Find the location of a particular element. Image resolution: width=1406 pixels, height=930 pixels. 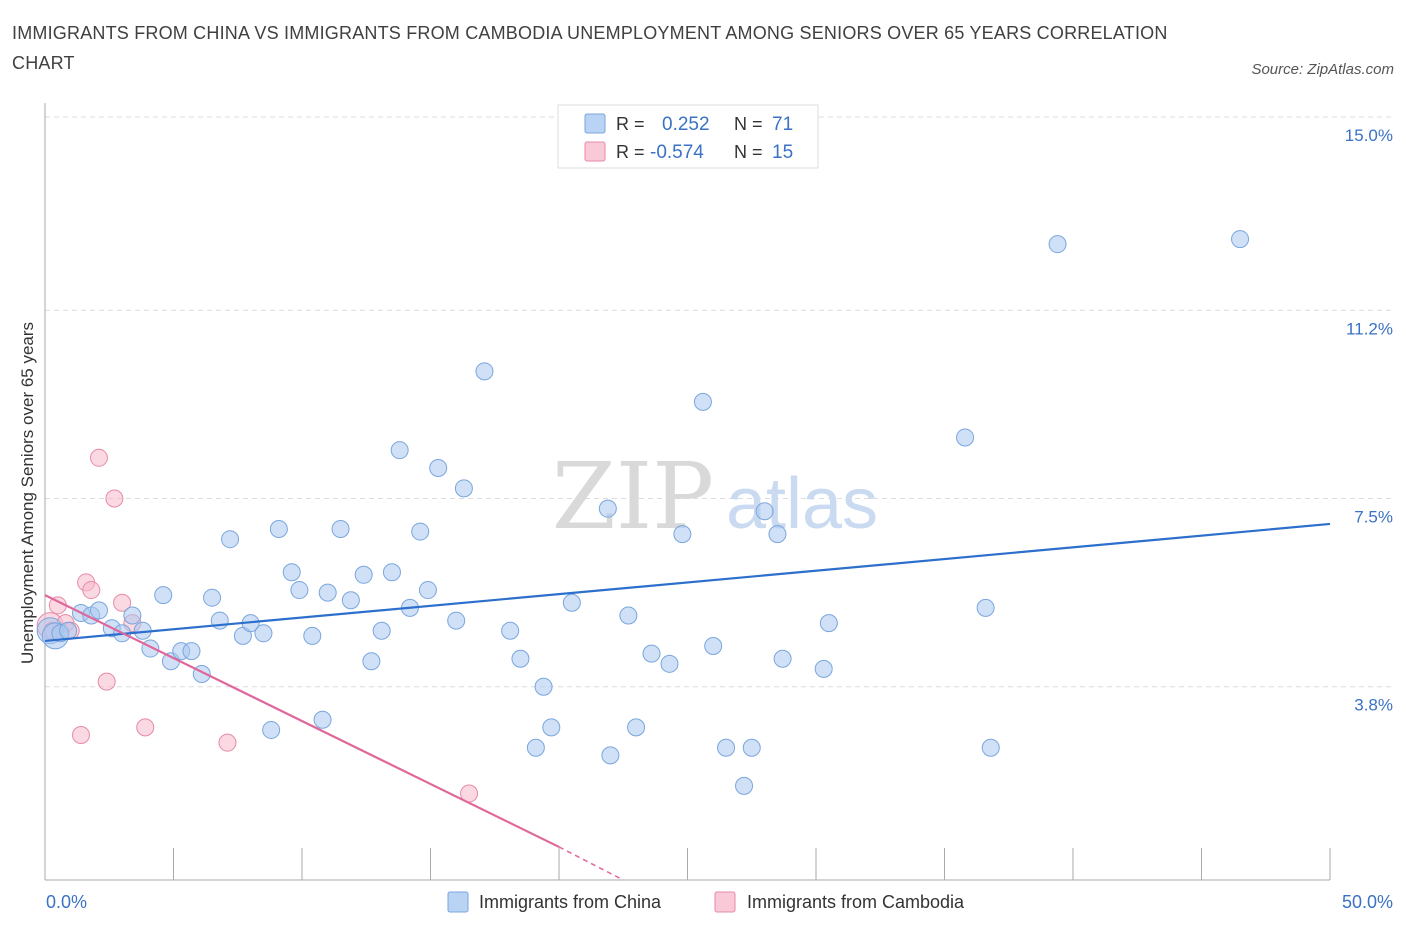

stat-legend: R = 0.252 N = 71 R = -0.574 N = 15 is located at coordinates (688, 136).